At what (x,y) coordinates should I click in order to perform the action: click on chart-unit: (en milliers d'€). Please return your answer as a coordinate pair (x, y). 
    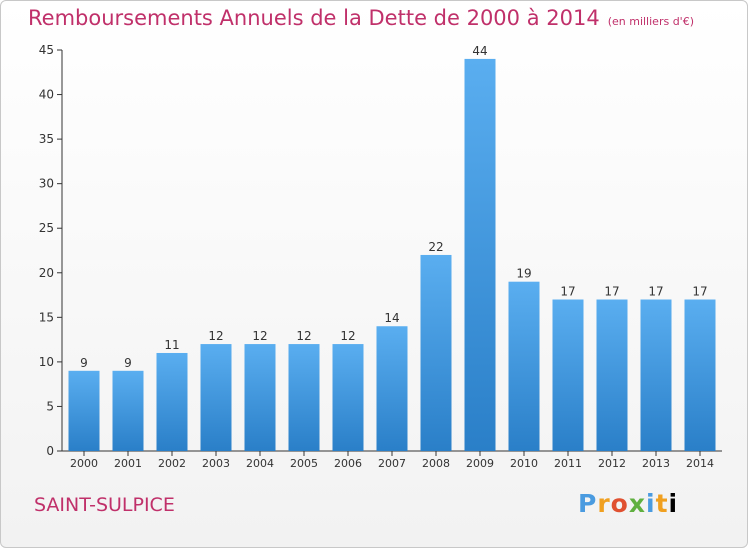
    Looking at the image, I should click on (650, 21).